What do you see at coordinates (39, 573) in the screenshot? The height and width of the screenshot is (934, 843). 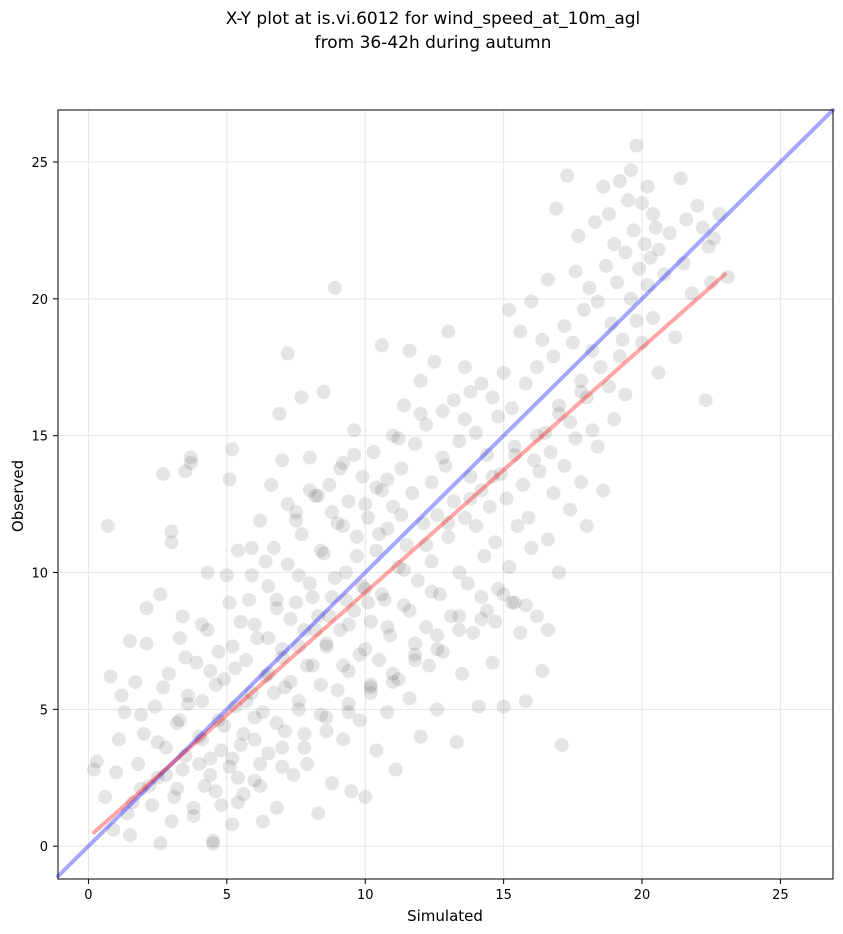 I see `y-tick-label: 10` at bounding box center [39, 573].